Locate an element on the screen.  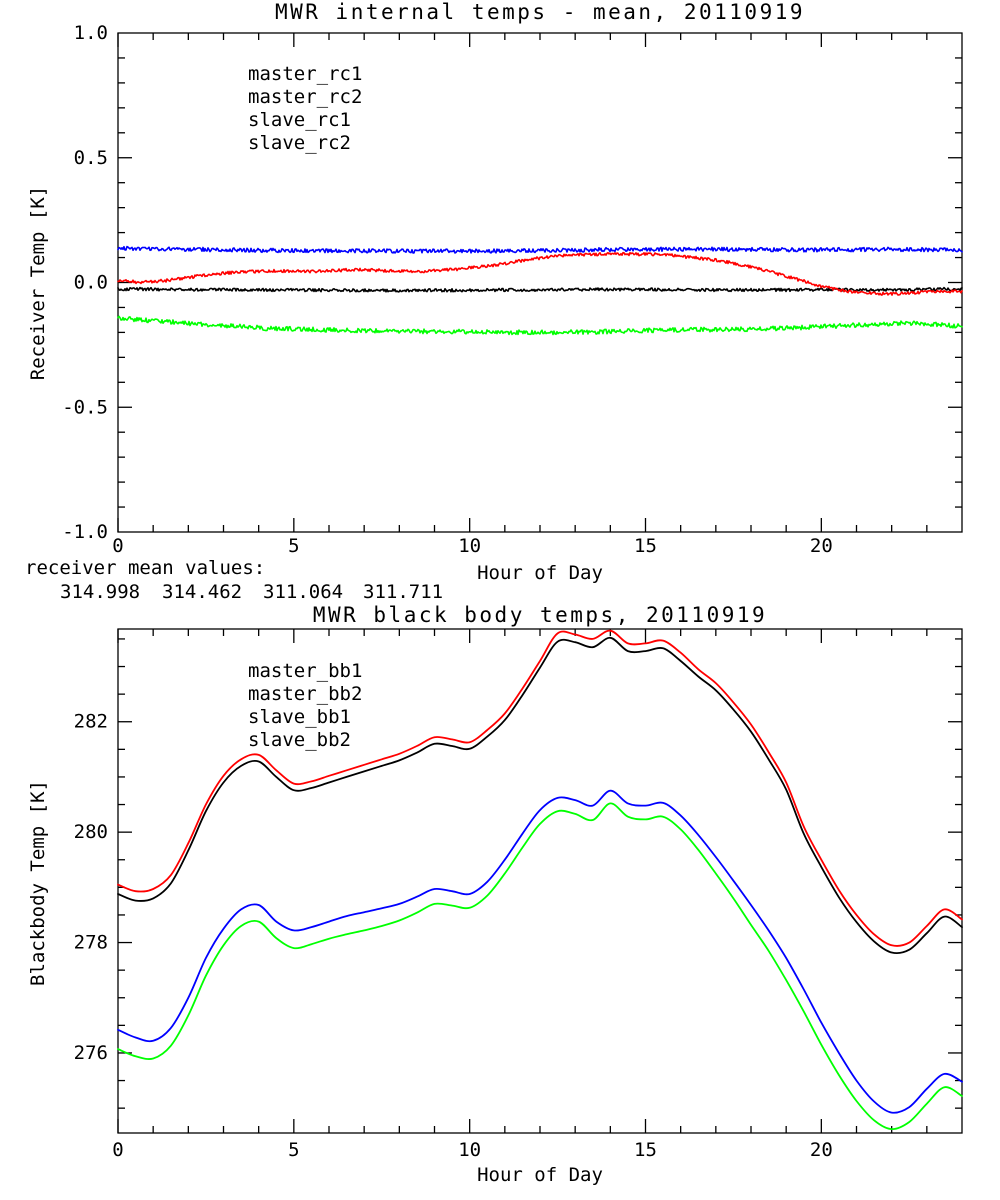
series-line-master_rc1 is located at coordinates (540, 289).